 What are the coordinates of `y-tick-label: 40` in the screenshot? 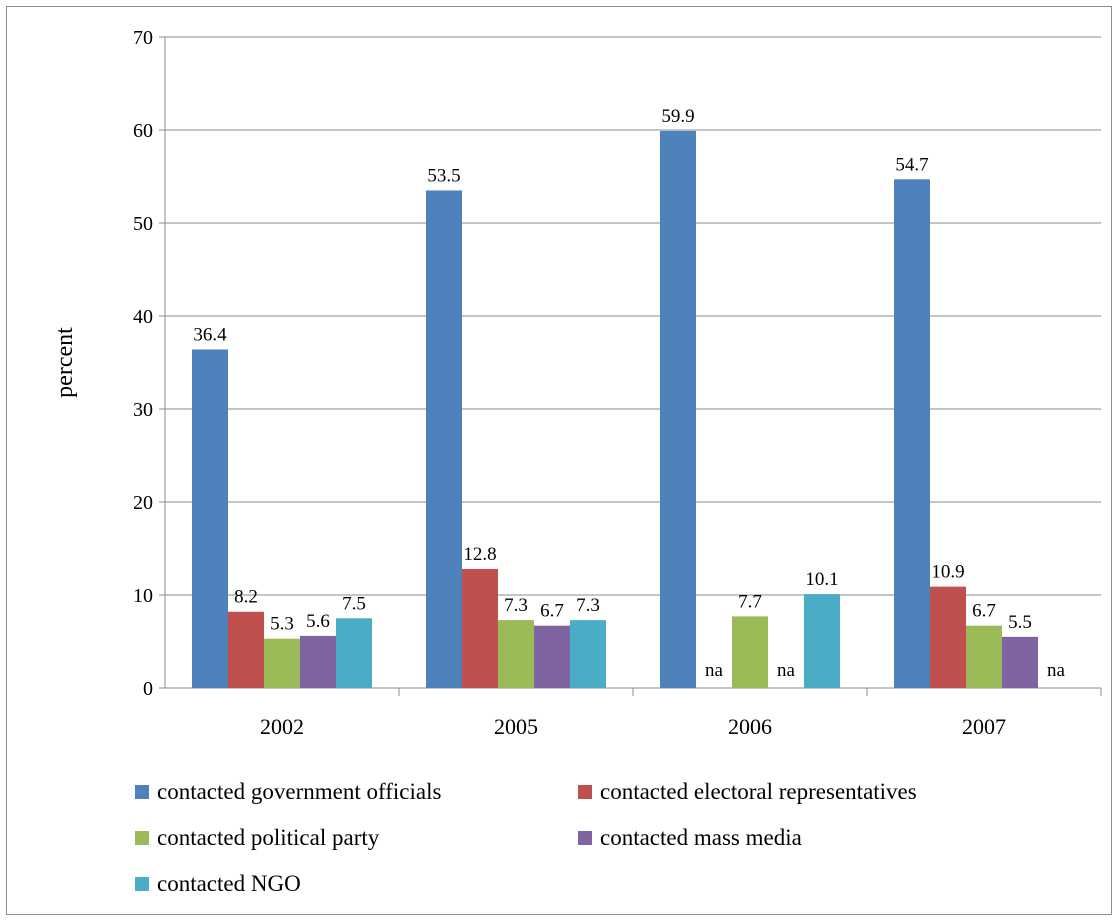 It's located at (143, 317).